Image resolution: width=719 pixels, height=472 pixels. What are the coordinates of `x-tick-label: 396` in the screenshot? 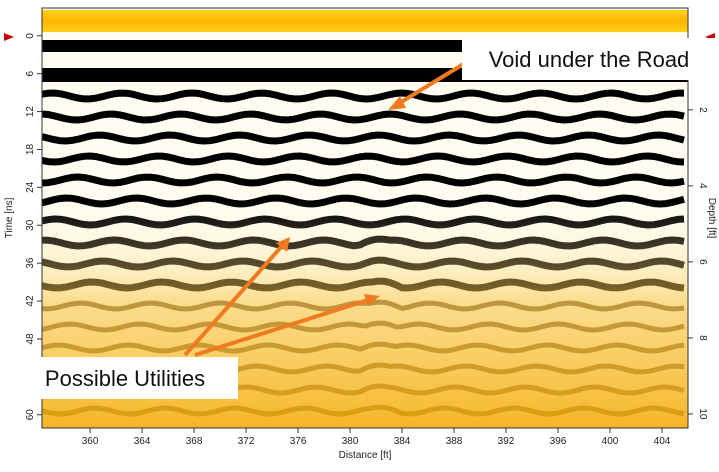 It's located at (558, 441).